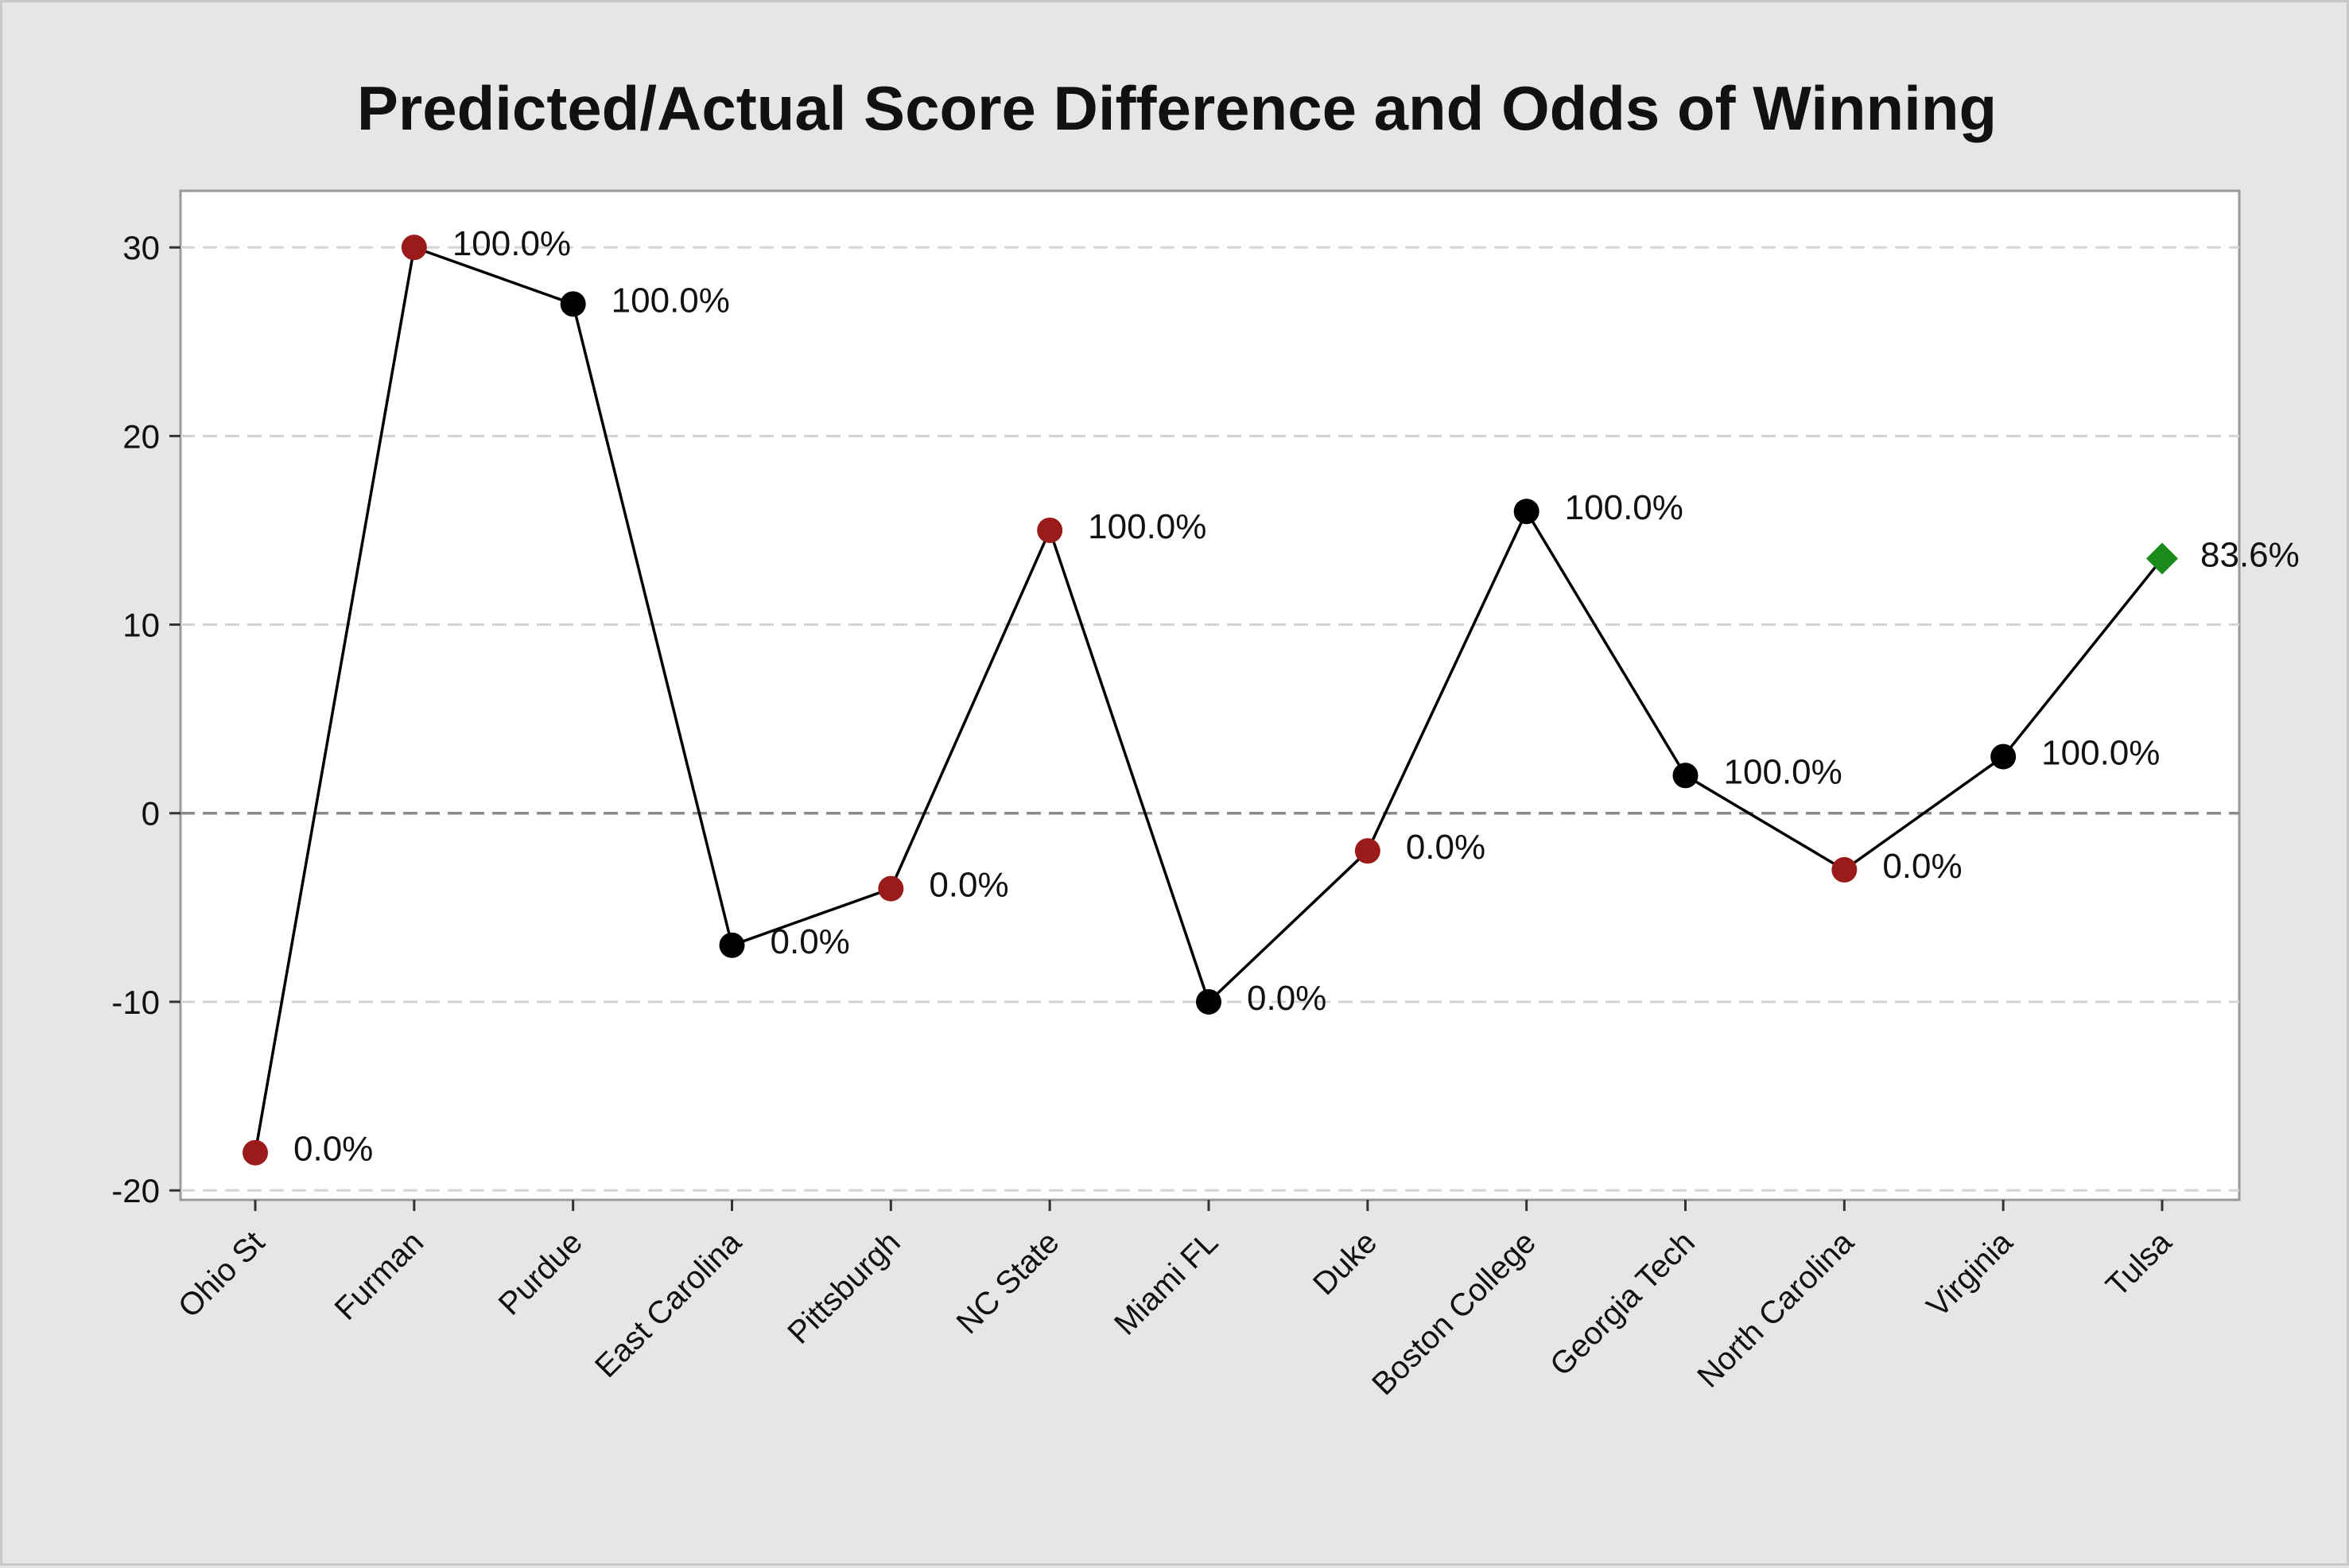 The height and width of the screenshot is (1568, 2349). I want to click on x-tick-label: Purdue, so click(540, 1273).